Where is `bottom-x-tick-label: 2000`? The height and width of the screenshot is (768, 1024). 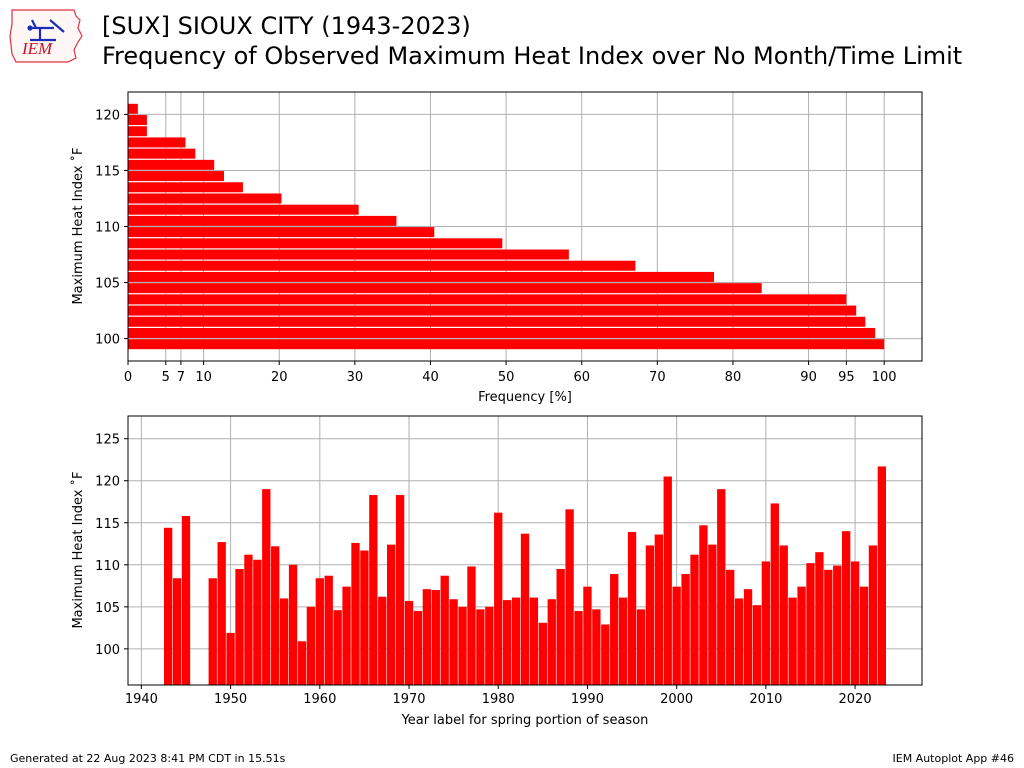 bottom-x-tick-label: 2000 is located at coordinates (676, 699).